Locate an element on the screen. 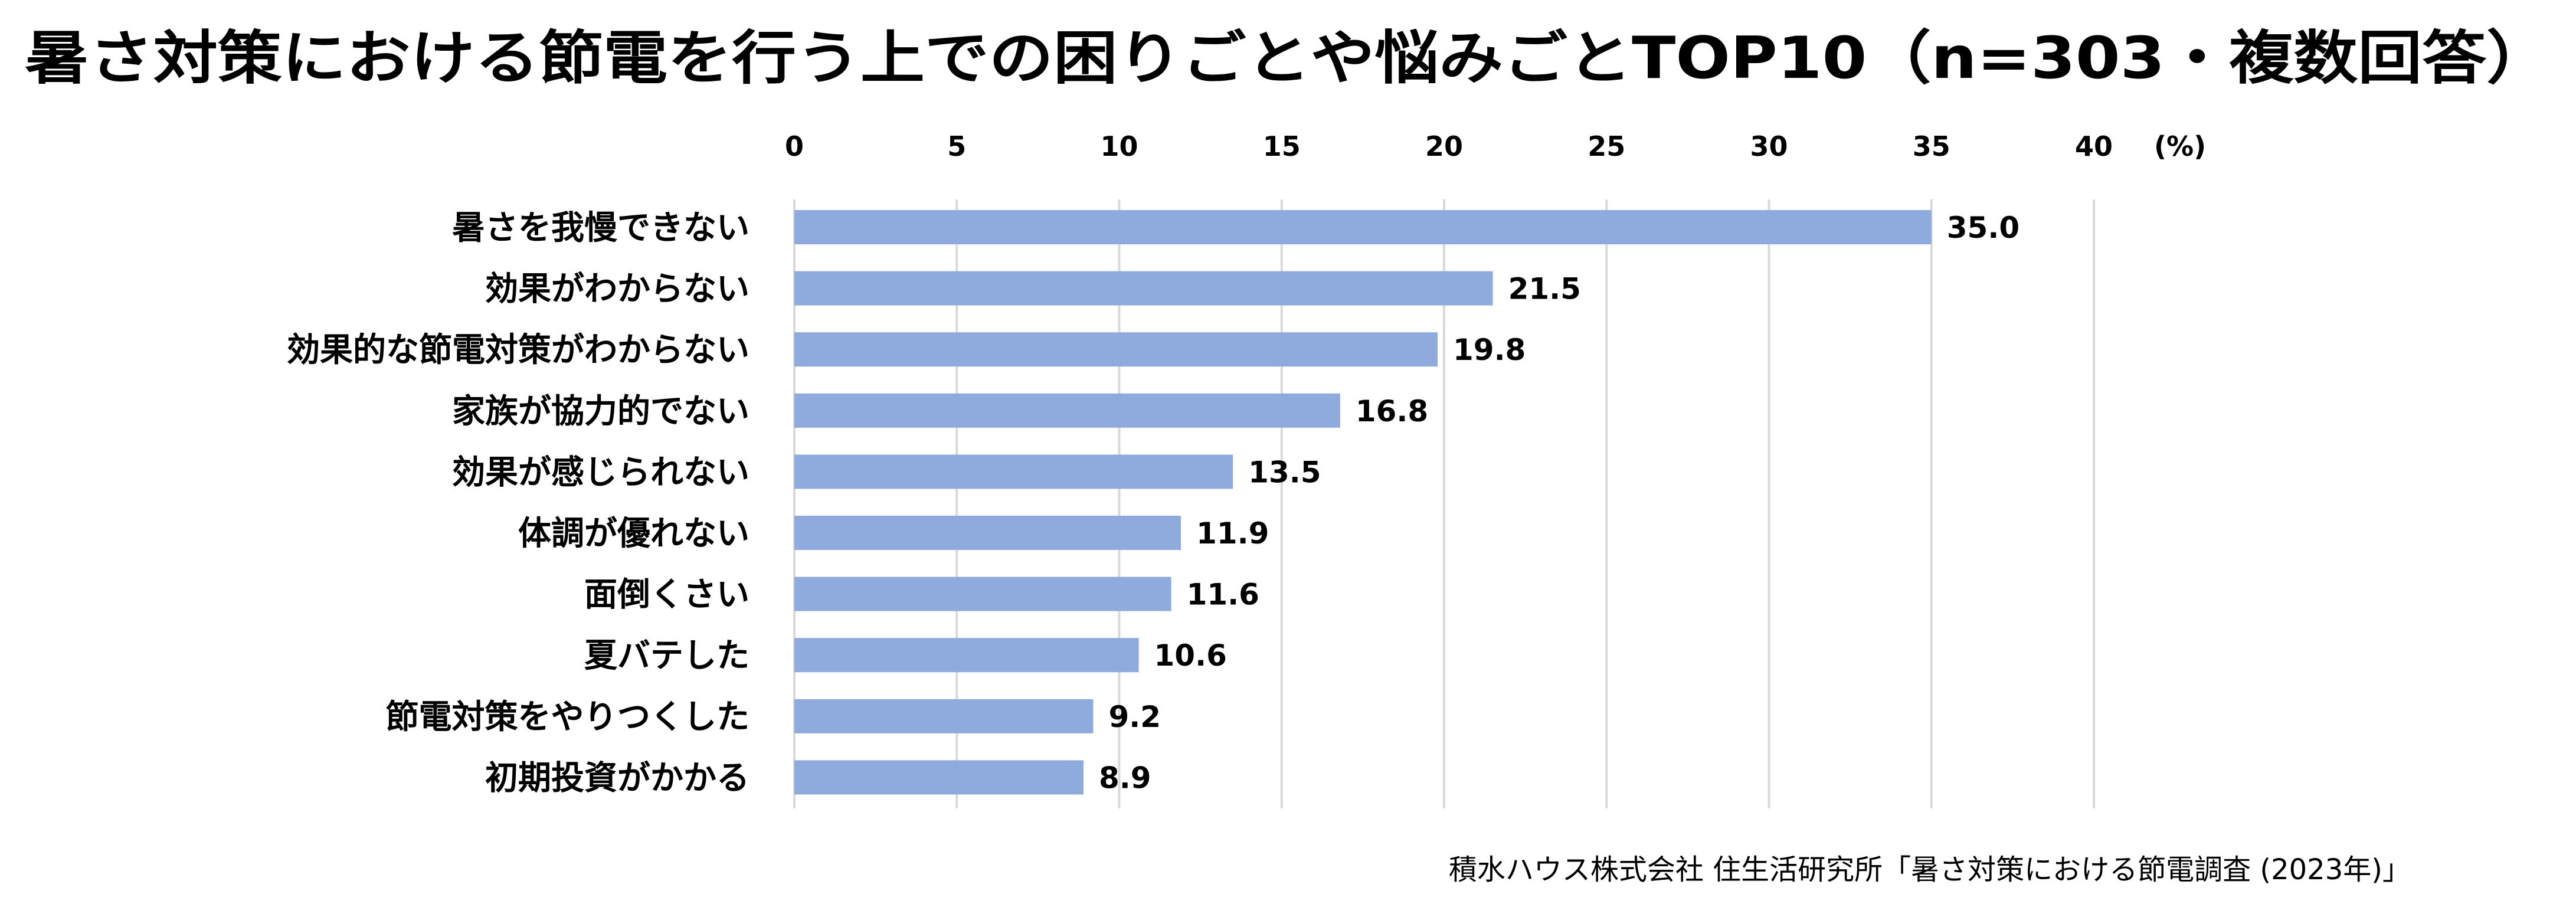  value-label: 16.8 is located at coordinates (1392, 411).